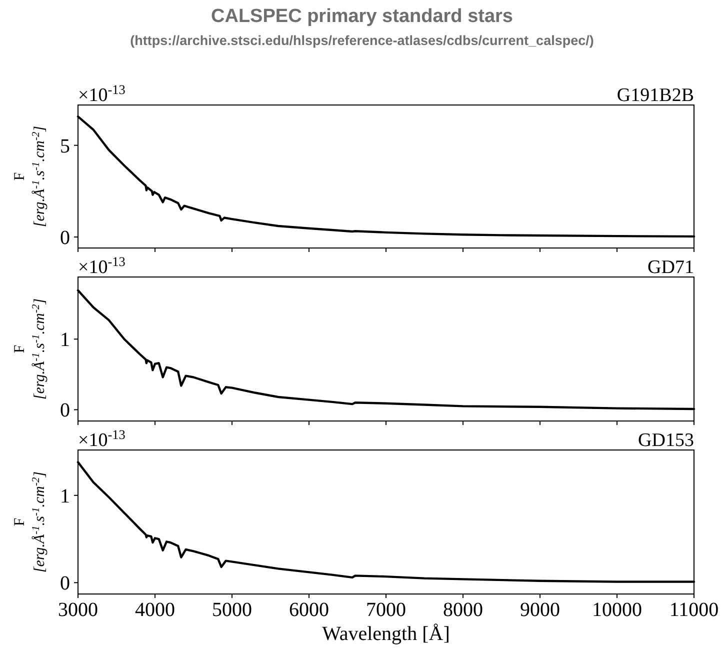 The image size is (724, 652). I want to click on x-tick-label: 9000, so click(540, 610).